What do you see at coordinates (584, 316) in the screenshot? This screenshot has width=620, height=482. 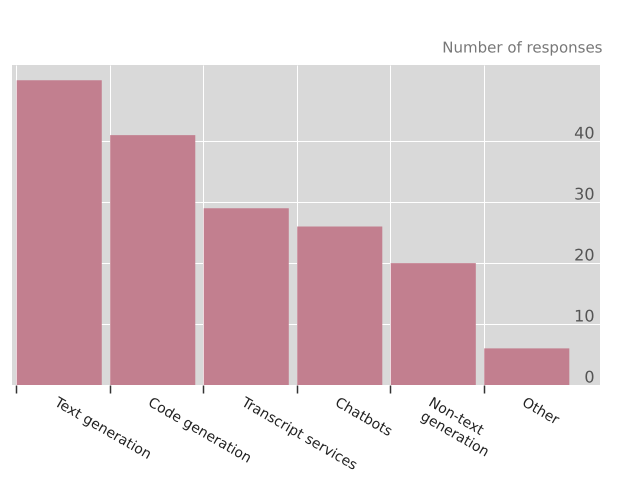 I see `y-tick-label: 10` at bounding box center [584, 316].